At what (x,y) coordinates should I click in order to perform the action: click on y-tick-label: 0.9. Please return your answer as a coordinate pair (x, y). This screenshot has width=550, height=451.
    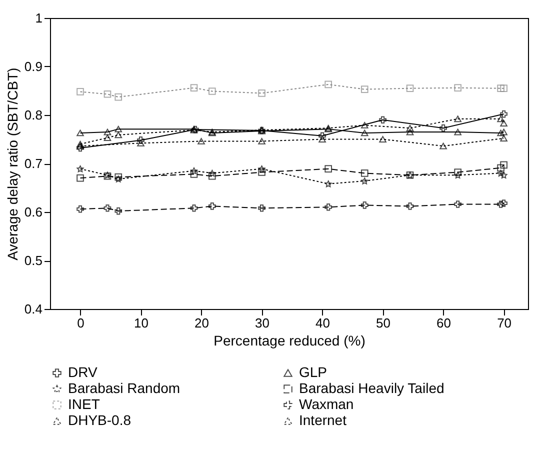
    Looking at the image, I should click on (33, 66).